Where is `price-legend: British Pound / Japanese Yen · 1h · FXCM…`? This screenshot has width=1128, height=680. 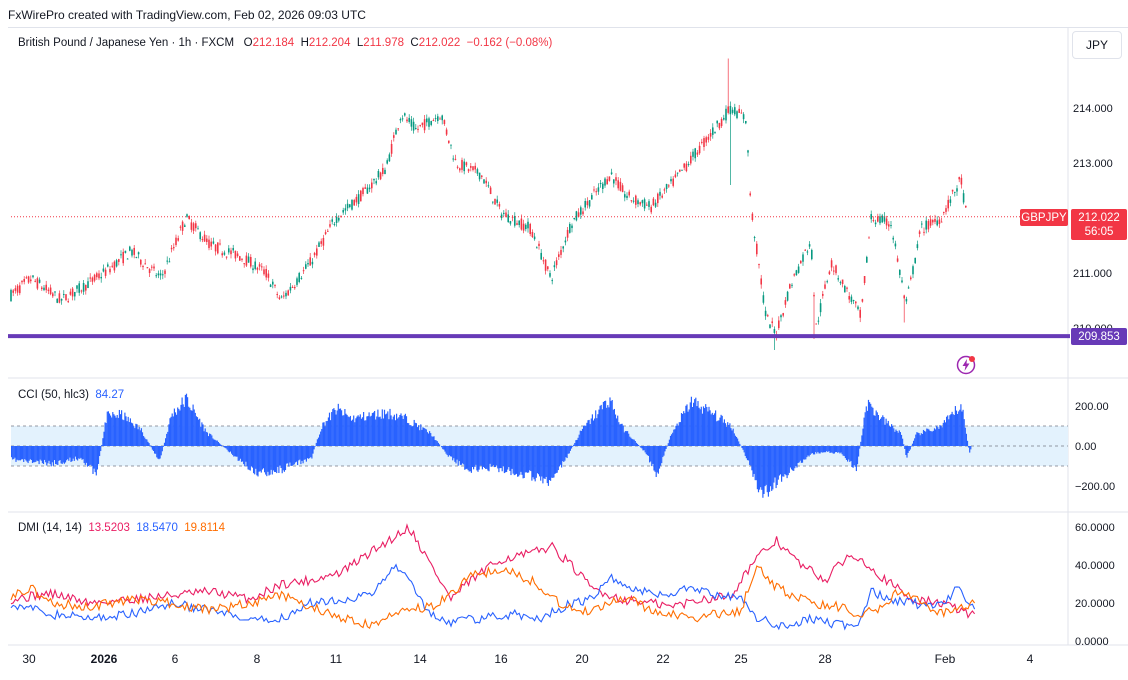 price-legend: British Pound / Japanese Yen · 1h · FXCM… is located at coordinates (285, 43).